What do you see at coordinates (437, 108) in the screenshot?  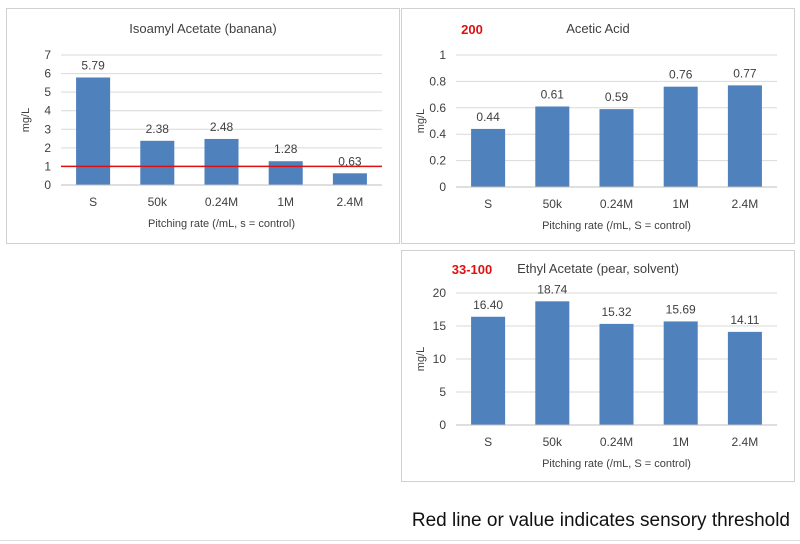 I see `y-tick-label: 0.6` at bounding box center [437, 108].